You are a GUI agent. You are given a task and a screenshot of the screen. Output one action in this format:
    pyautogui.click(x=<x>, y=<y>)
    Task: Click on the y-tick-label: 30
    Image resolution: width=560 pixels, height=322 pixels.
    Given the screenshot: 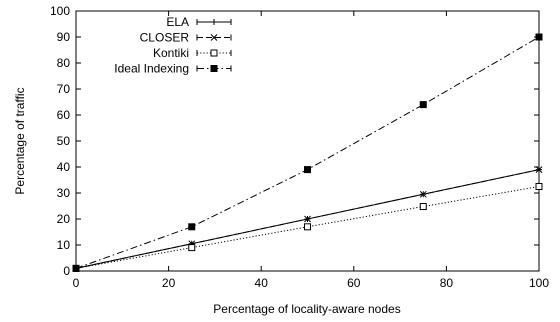 What is the action you would take?
    pyautogui.click(x=64, y=193)
    